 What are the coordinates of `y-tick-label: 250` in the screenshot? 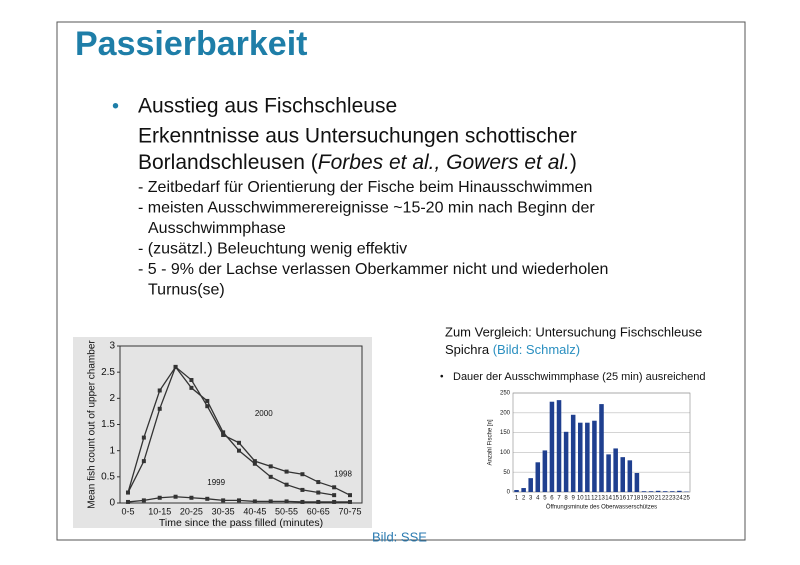 It's located at (505, 394).